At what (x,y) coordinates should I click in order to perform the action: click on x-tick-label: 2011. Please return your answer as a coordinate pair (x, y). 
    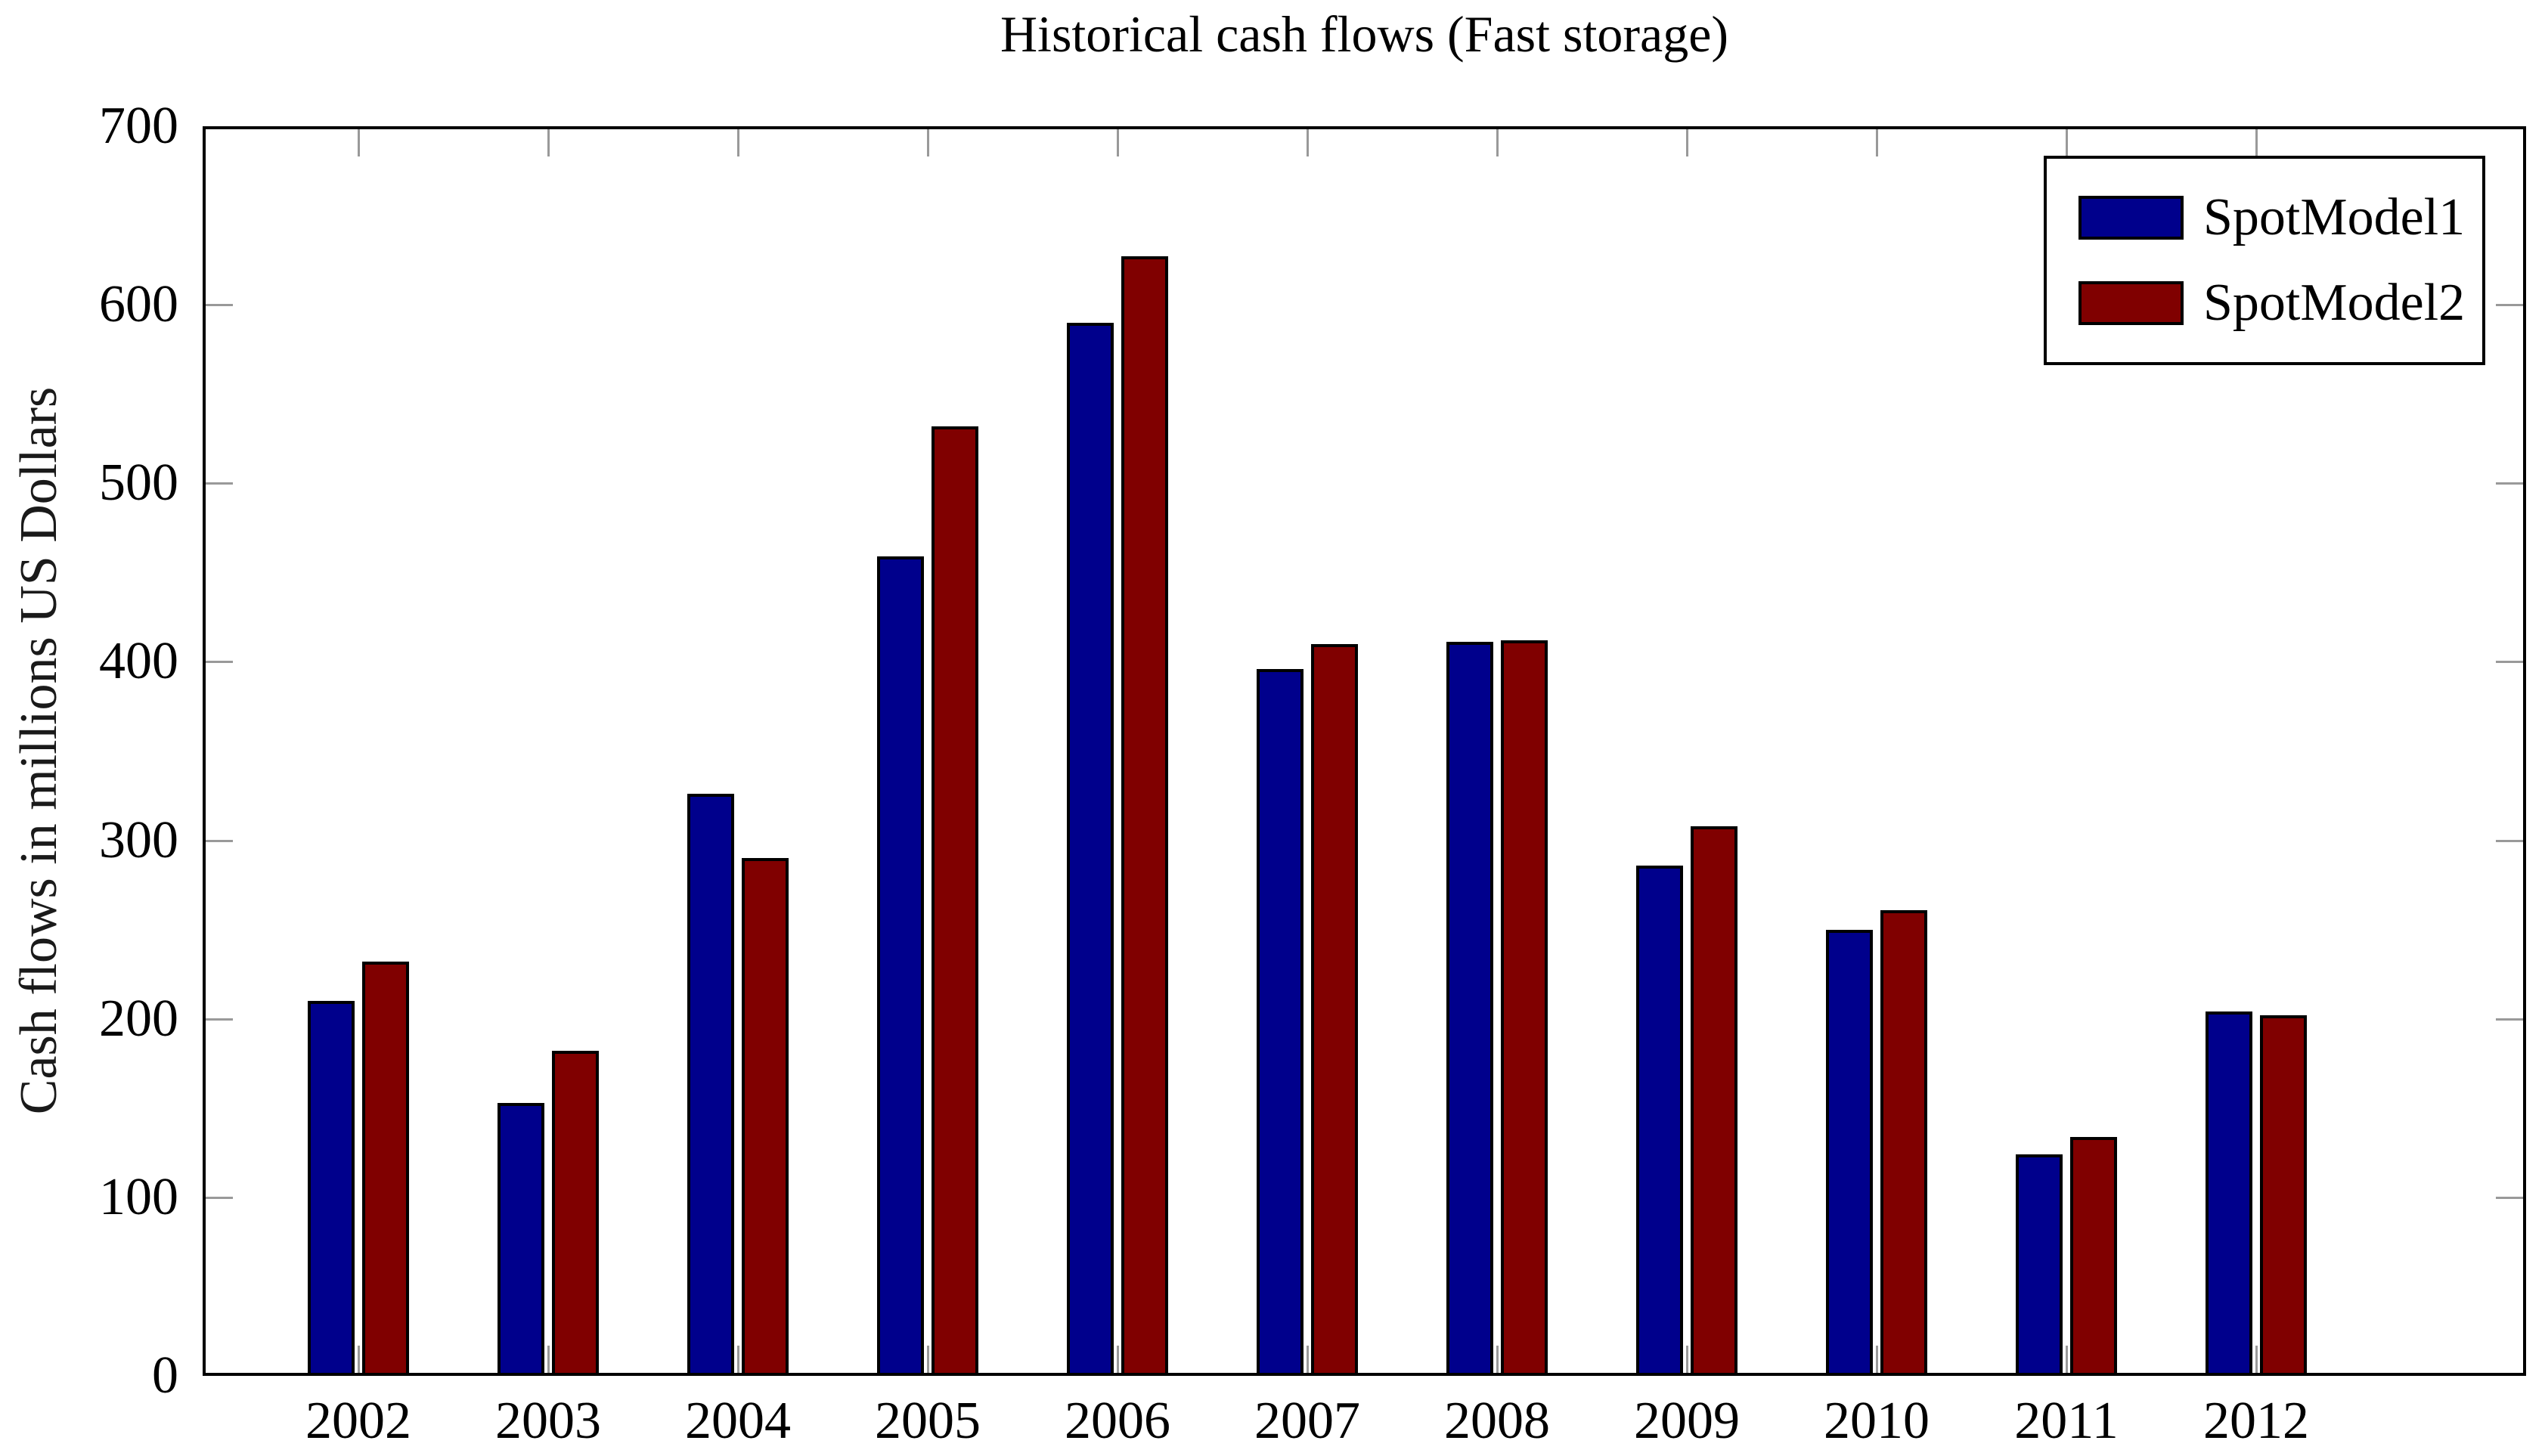
    Looking at the image, I should click on (2067, 1421).